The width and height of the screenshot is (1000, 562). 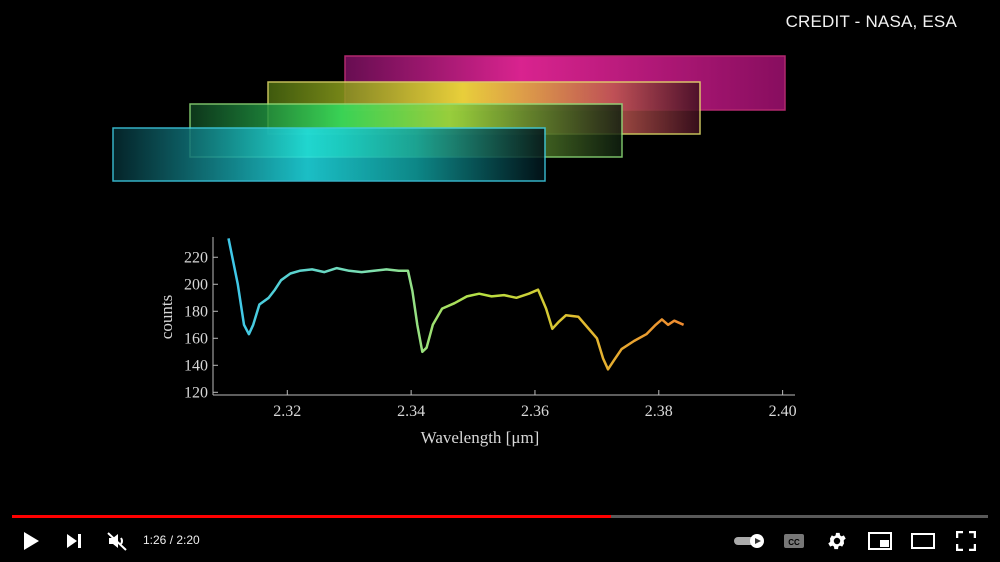 I want to click on player-controls: 1:26 / 2:20 CC, so click(x=500, y=541).